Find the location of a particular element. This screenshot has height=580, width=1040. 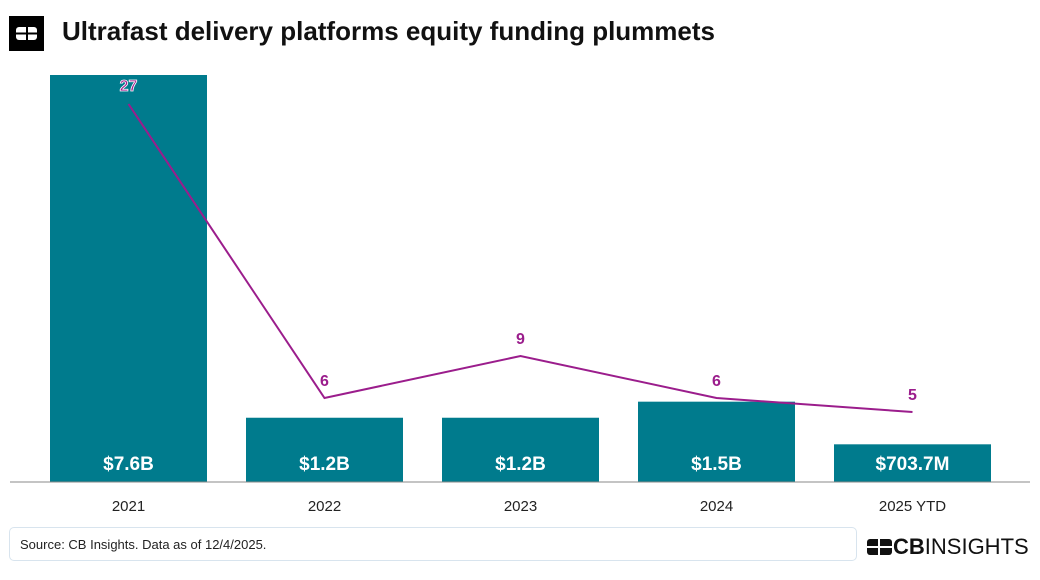

line-label: 27 is located at coordinates (129, 86).